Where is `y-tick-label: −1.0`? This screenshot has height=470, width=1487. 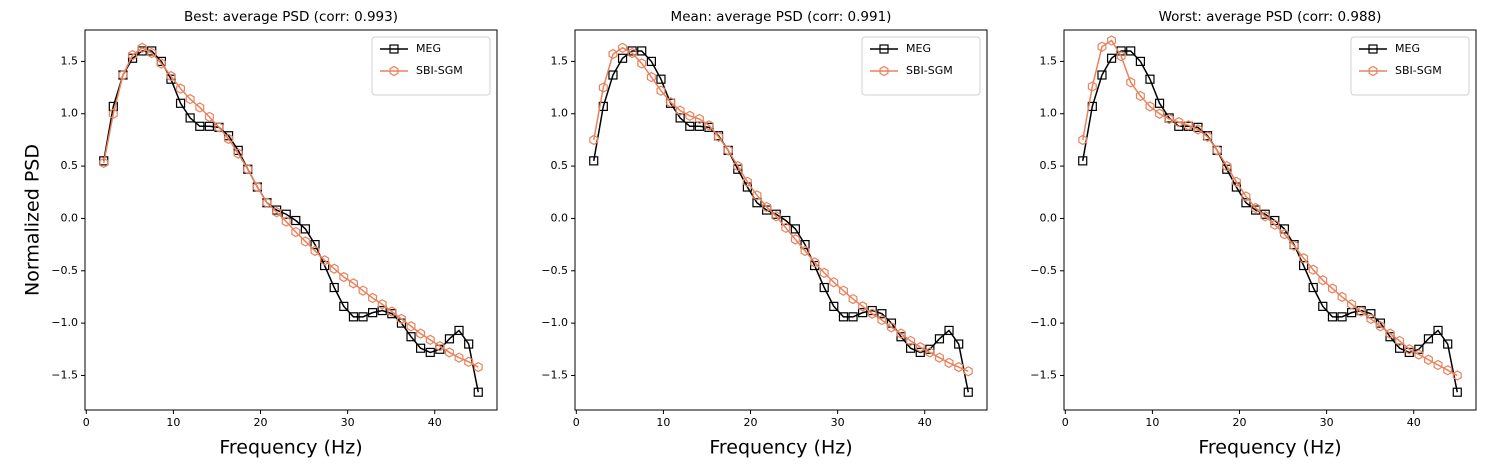 y-tick-label: −1.0 is located at coordinates (1043, 322).